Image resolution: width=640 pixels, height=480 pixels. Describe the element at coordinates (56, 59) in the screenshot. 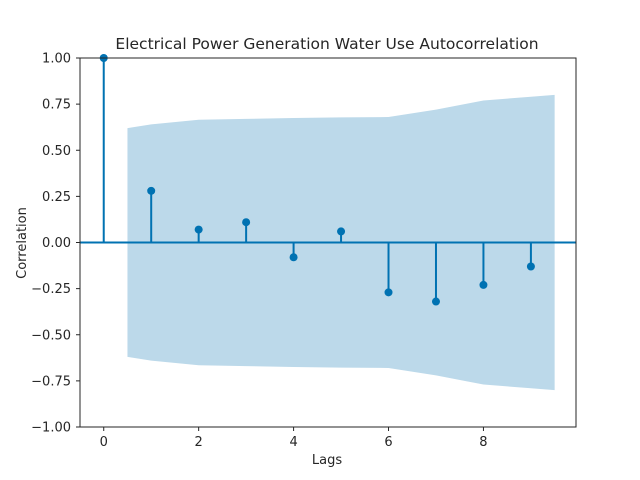

I see `y-tick-label: 1.00` at that location.